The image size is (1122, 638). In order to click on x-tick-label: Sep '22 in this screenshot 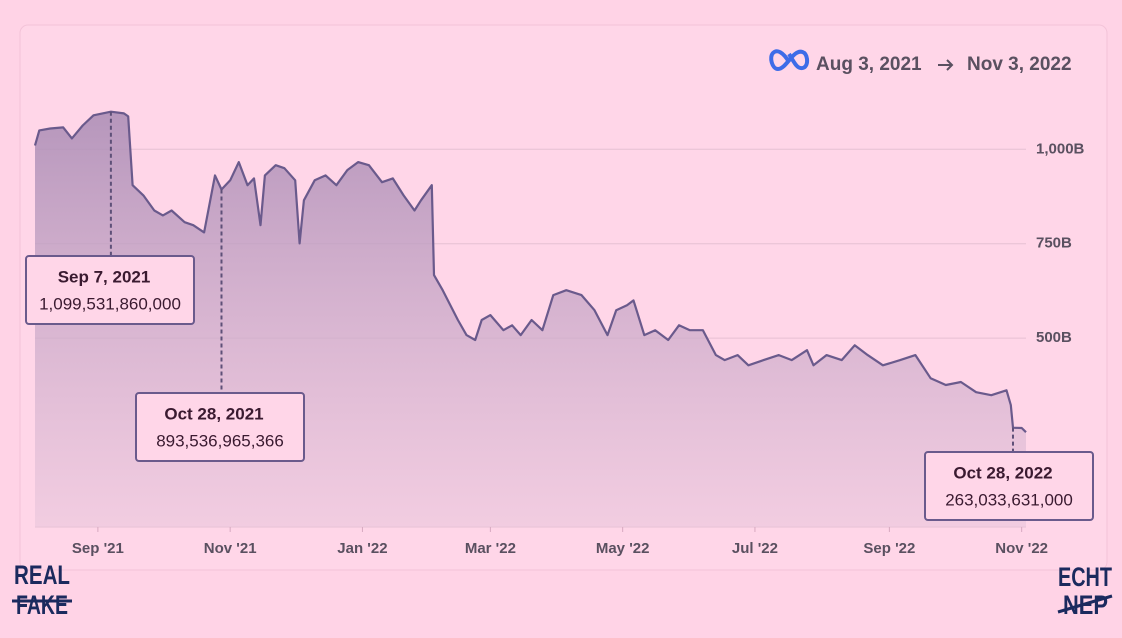, I will do `click(889, 548)`.